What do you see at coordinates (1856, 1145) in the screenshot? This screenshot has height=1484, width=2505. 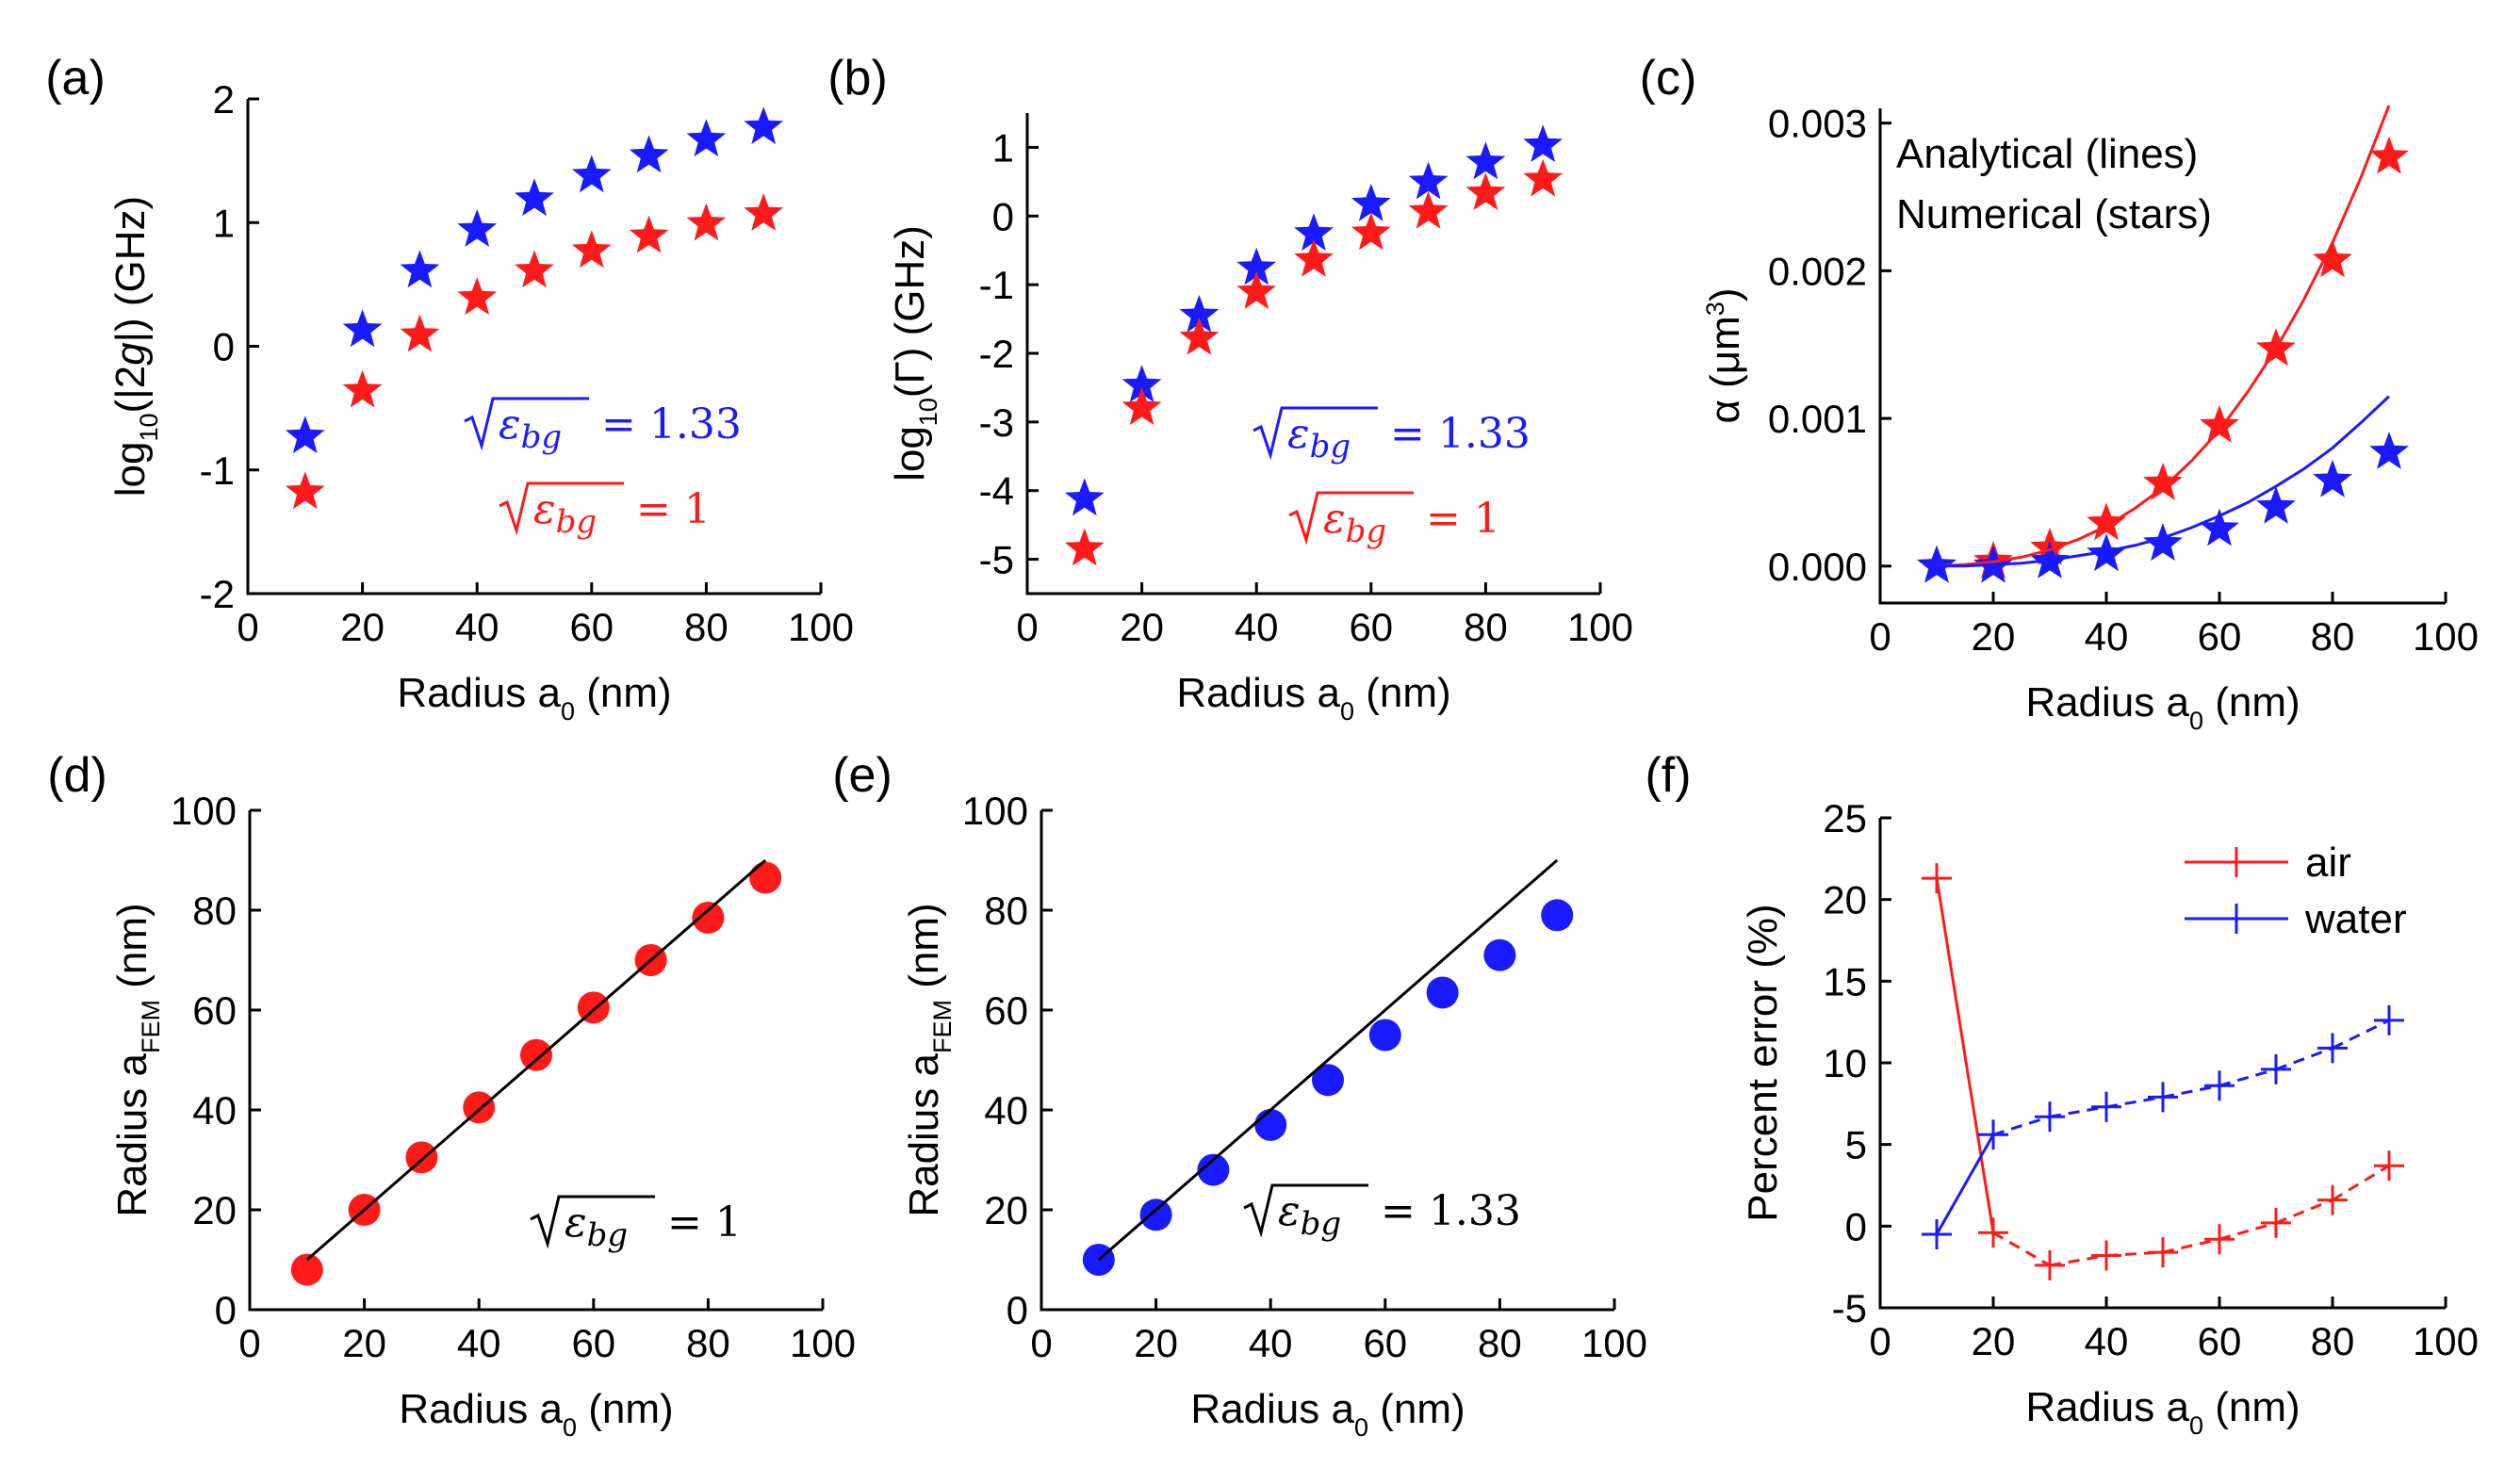 I see `y-tick-label: 5` at bounding box center [1856, 1145].